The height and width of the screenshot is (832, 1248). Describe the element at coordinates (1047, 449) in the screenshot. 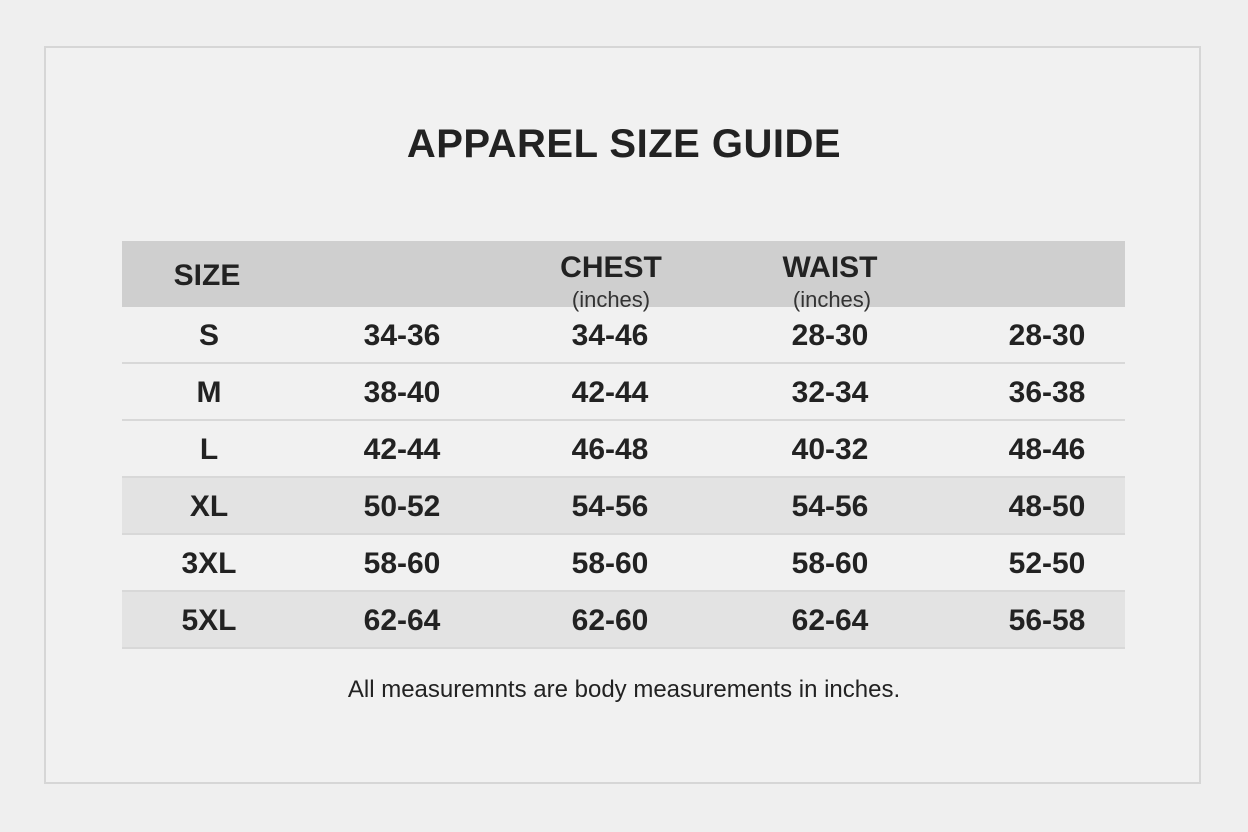

I see `table-cell: 48-46` at that location.